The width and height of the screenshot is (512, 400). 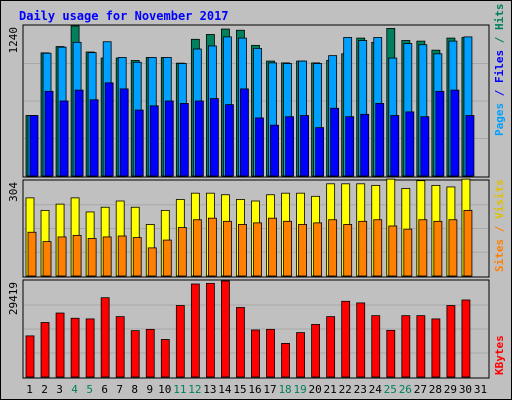 What do you see at coordinates (284, 389) in the screenshot?
I see `day-label: 18` at bounding box center [284, 389].